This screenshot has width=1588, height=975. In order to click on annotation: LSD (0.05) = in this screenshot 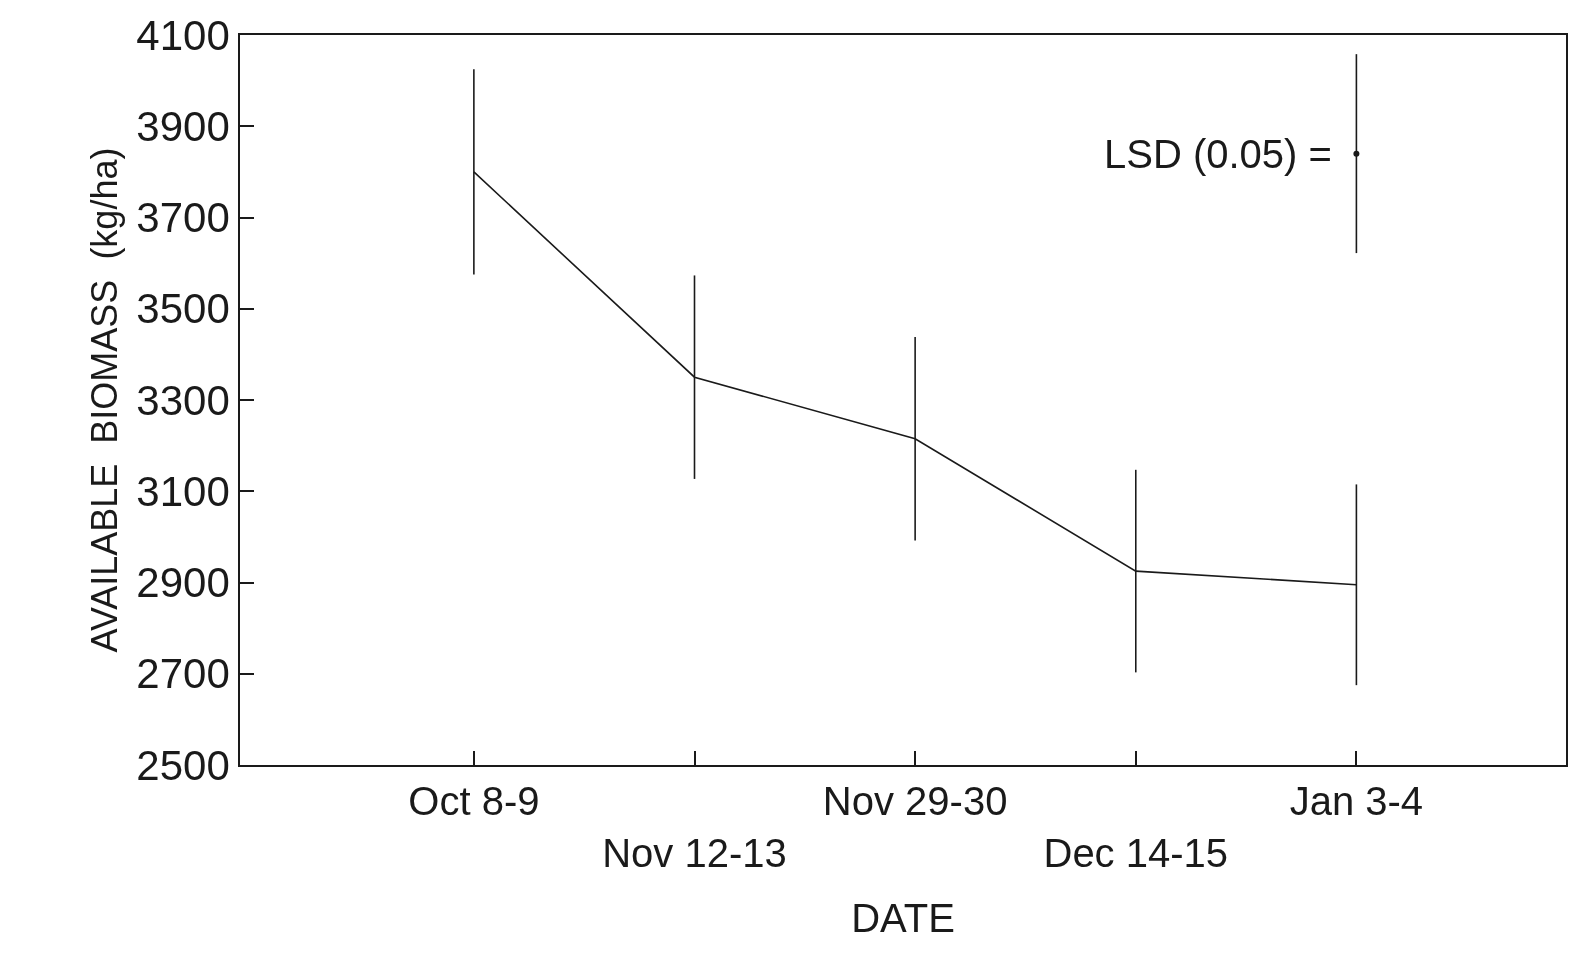, I will do `click(1218, 154)`.